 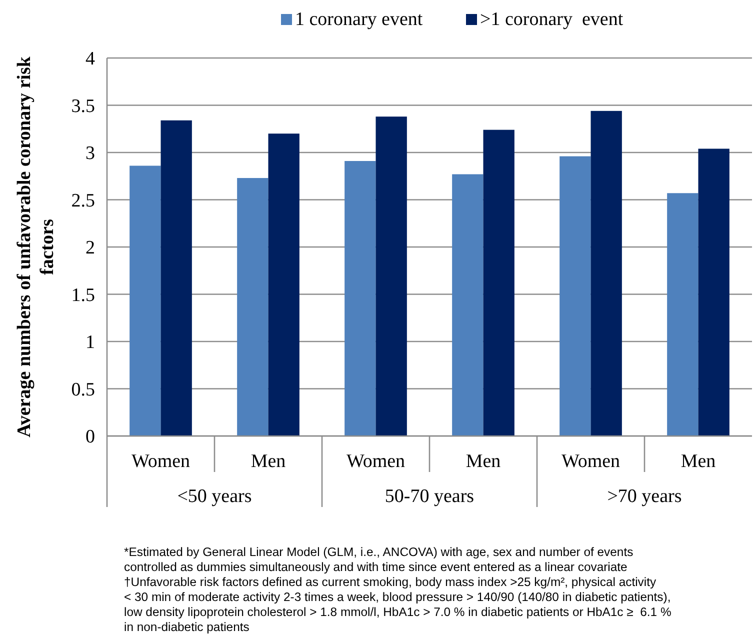 What do you see at coordinates (83, 389) in the screenshot?
I see `y-tick-label: 0.5` at bounding box center [83, 389].